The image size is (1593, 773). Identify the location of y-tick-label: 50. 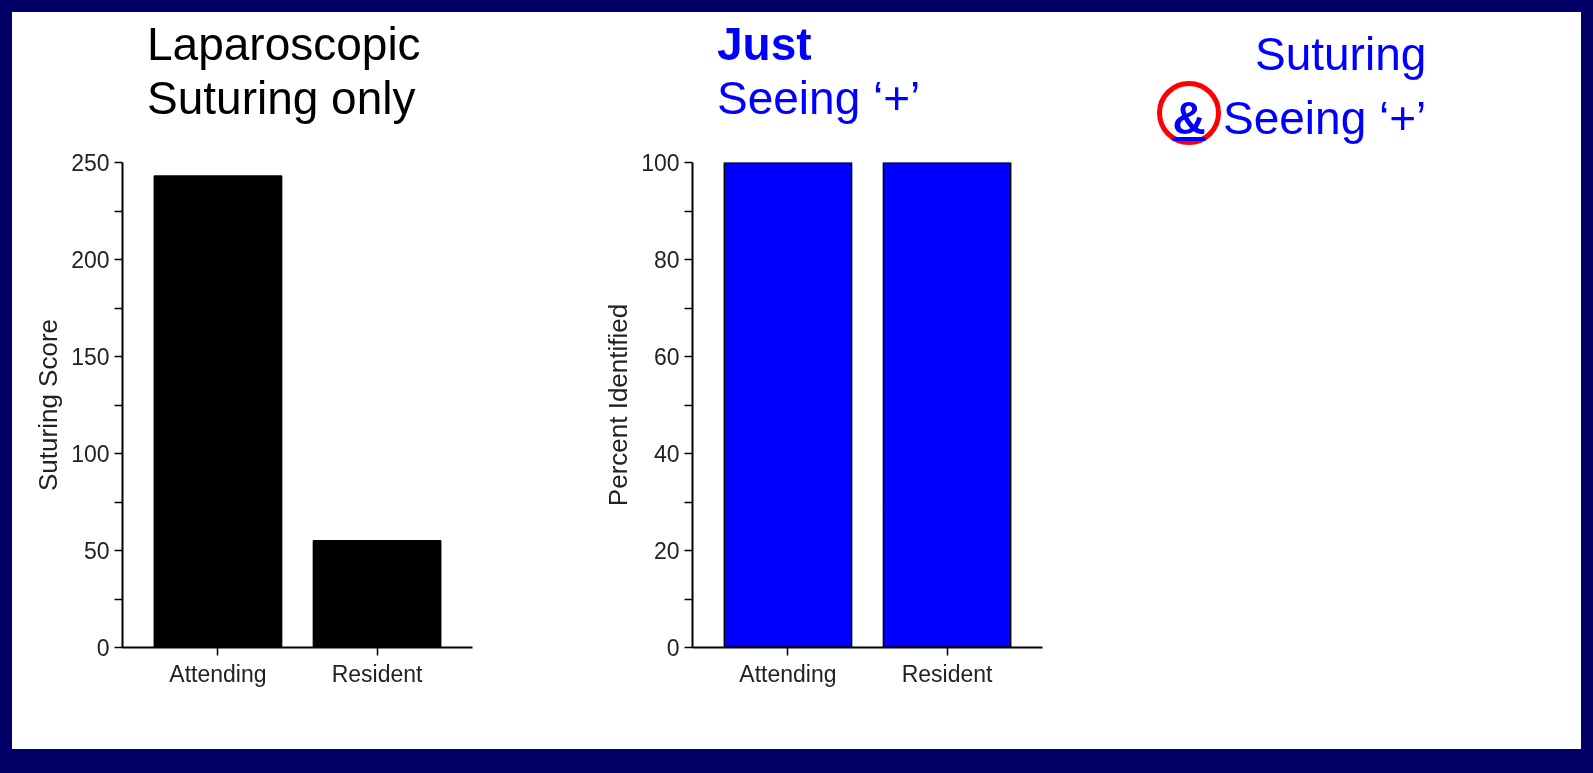
(96, 551).